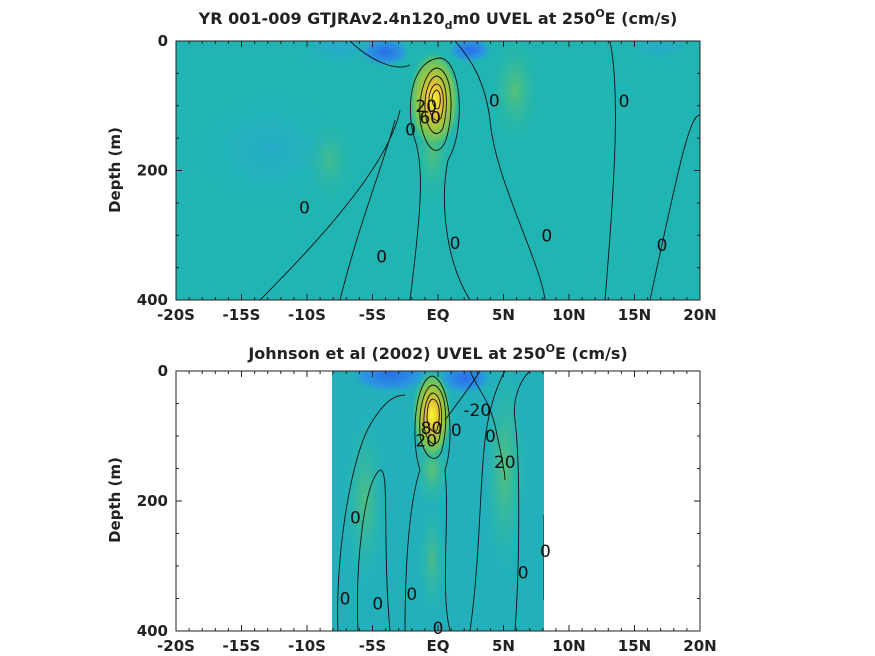  Describe the element at coordinates (430, 118) in the screenshot. I see `contour-label: 60` at that location.